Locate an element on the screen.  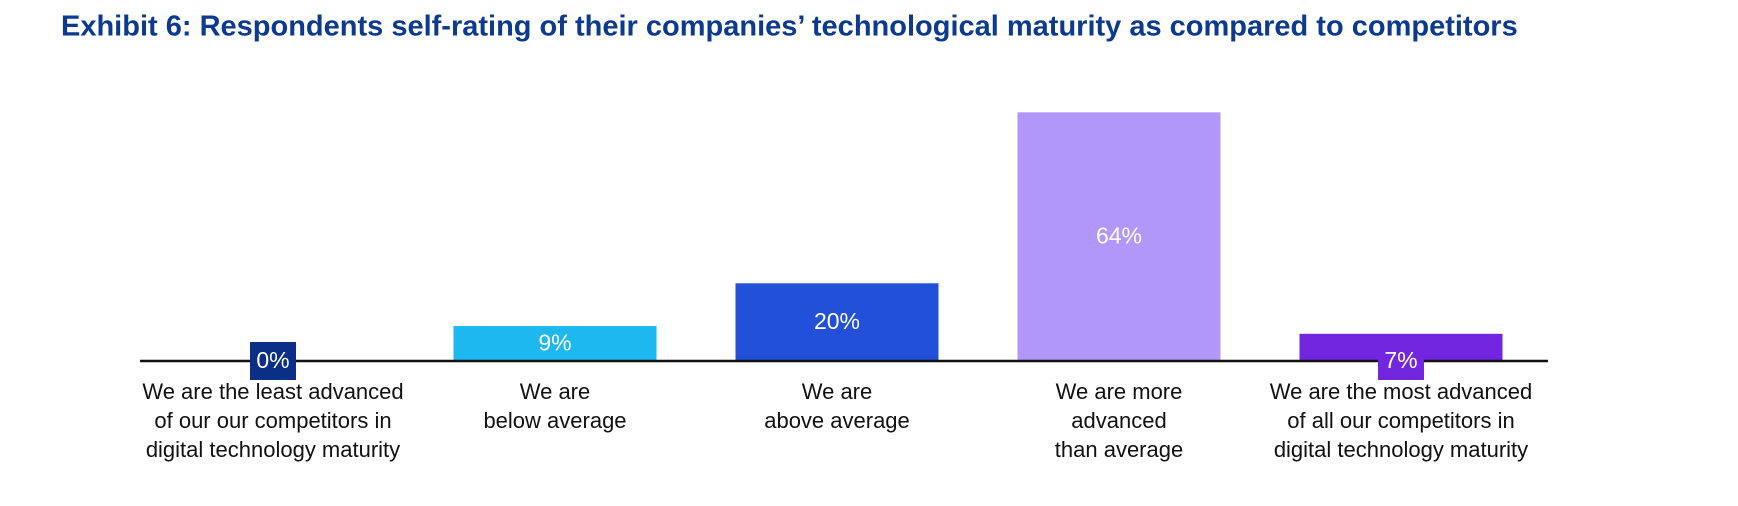
x-tick-label: We are more advanced than average is located at coordinates (1119, 420).